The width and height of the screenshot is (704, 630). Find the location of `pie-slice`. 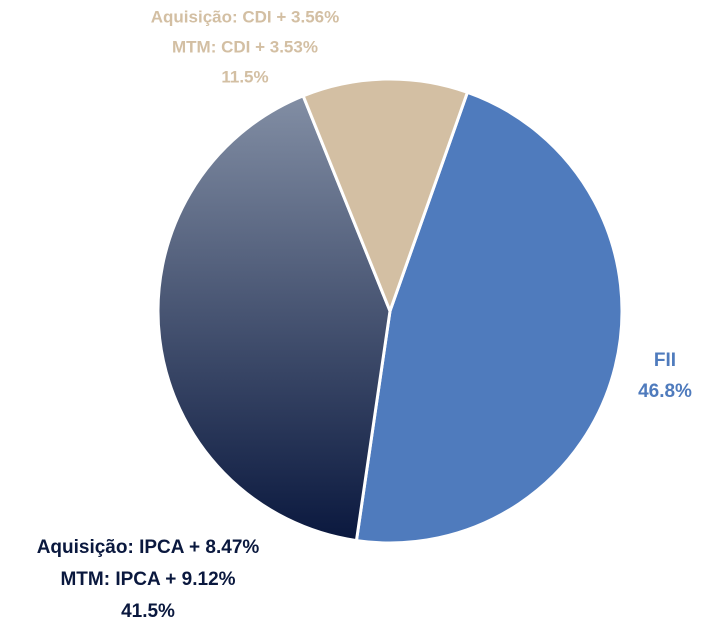

pie-slice is located at coordinates (385, 196).